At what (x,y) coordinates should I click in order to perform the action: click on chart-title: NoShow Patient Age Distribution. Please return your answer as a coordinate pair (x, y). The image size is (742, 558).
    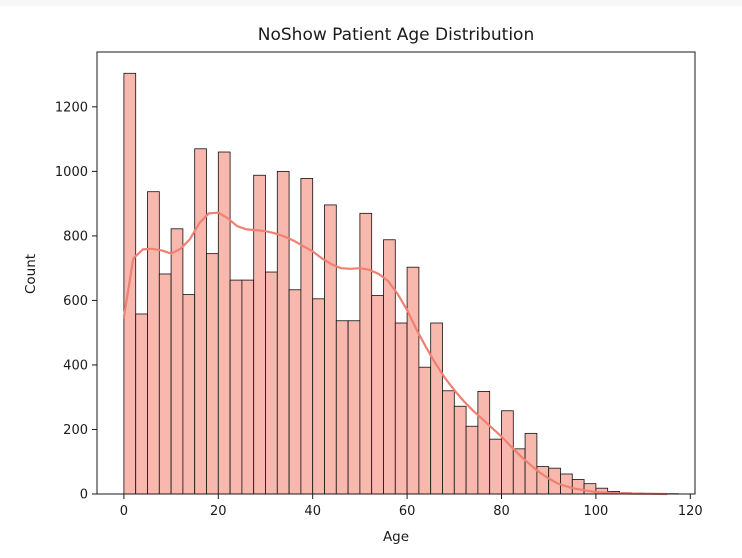
    Looking at the image, I should click on (396, 35).